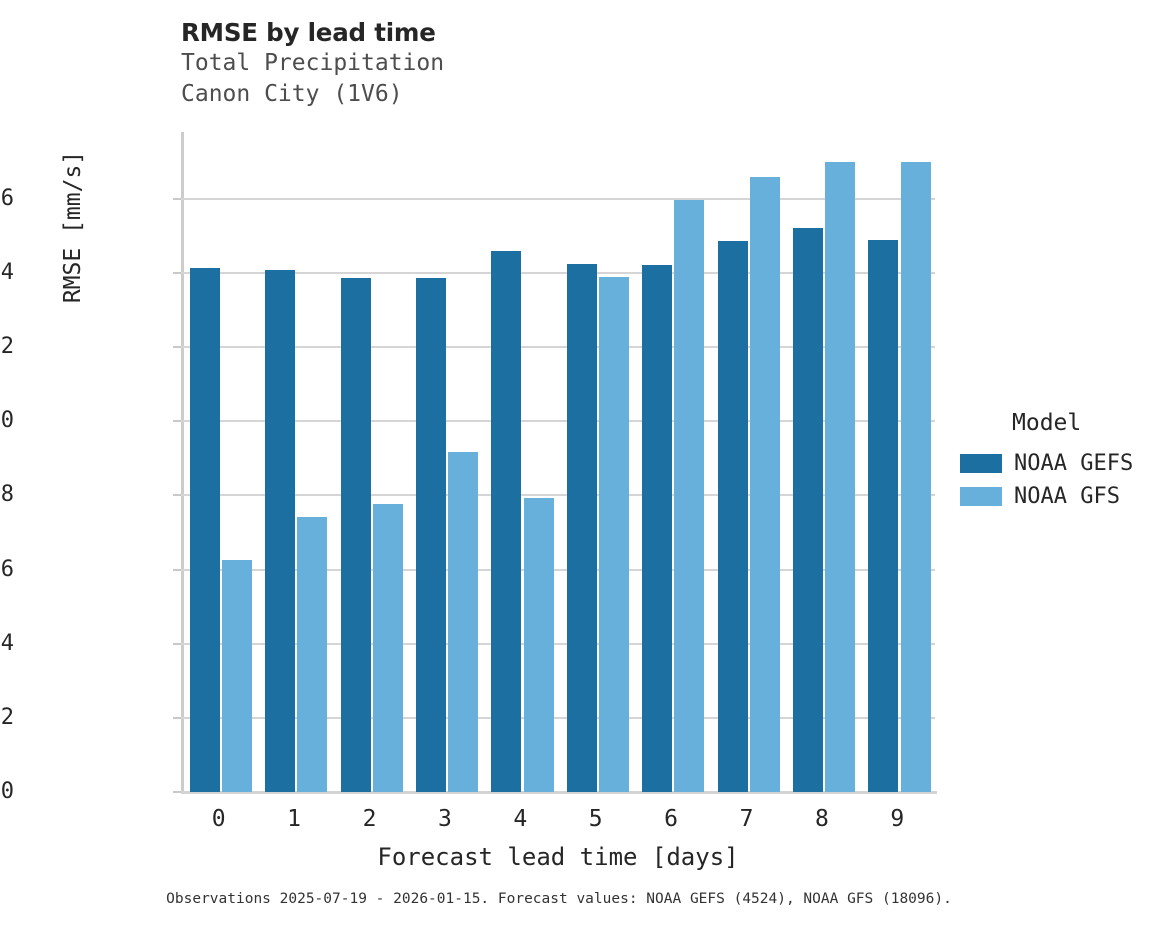  Describe the element at coordinates (7, 495) in the screenshot. I see `y-tick-label: 0.00008` at that location.